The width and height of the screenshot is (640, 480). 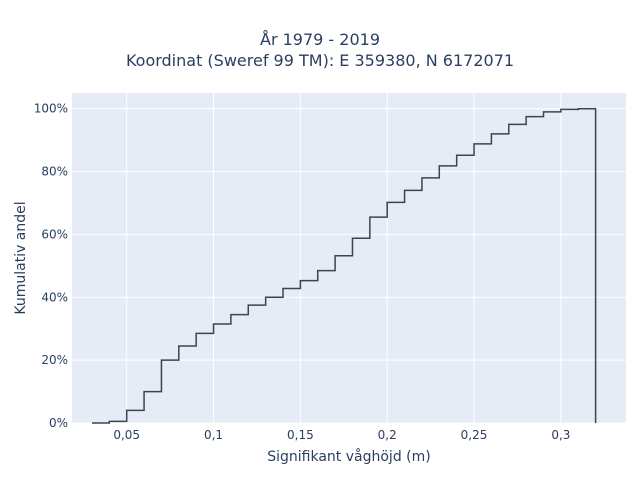 I want to click on x-tick-label: 0,2, so click(x=387, y=435).